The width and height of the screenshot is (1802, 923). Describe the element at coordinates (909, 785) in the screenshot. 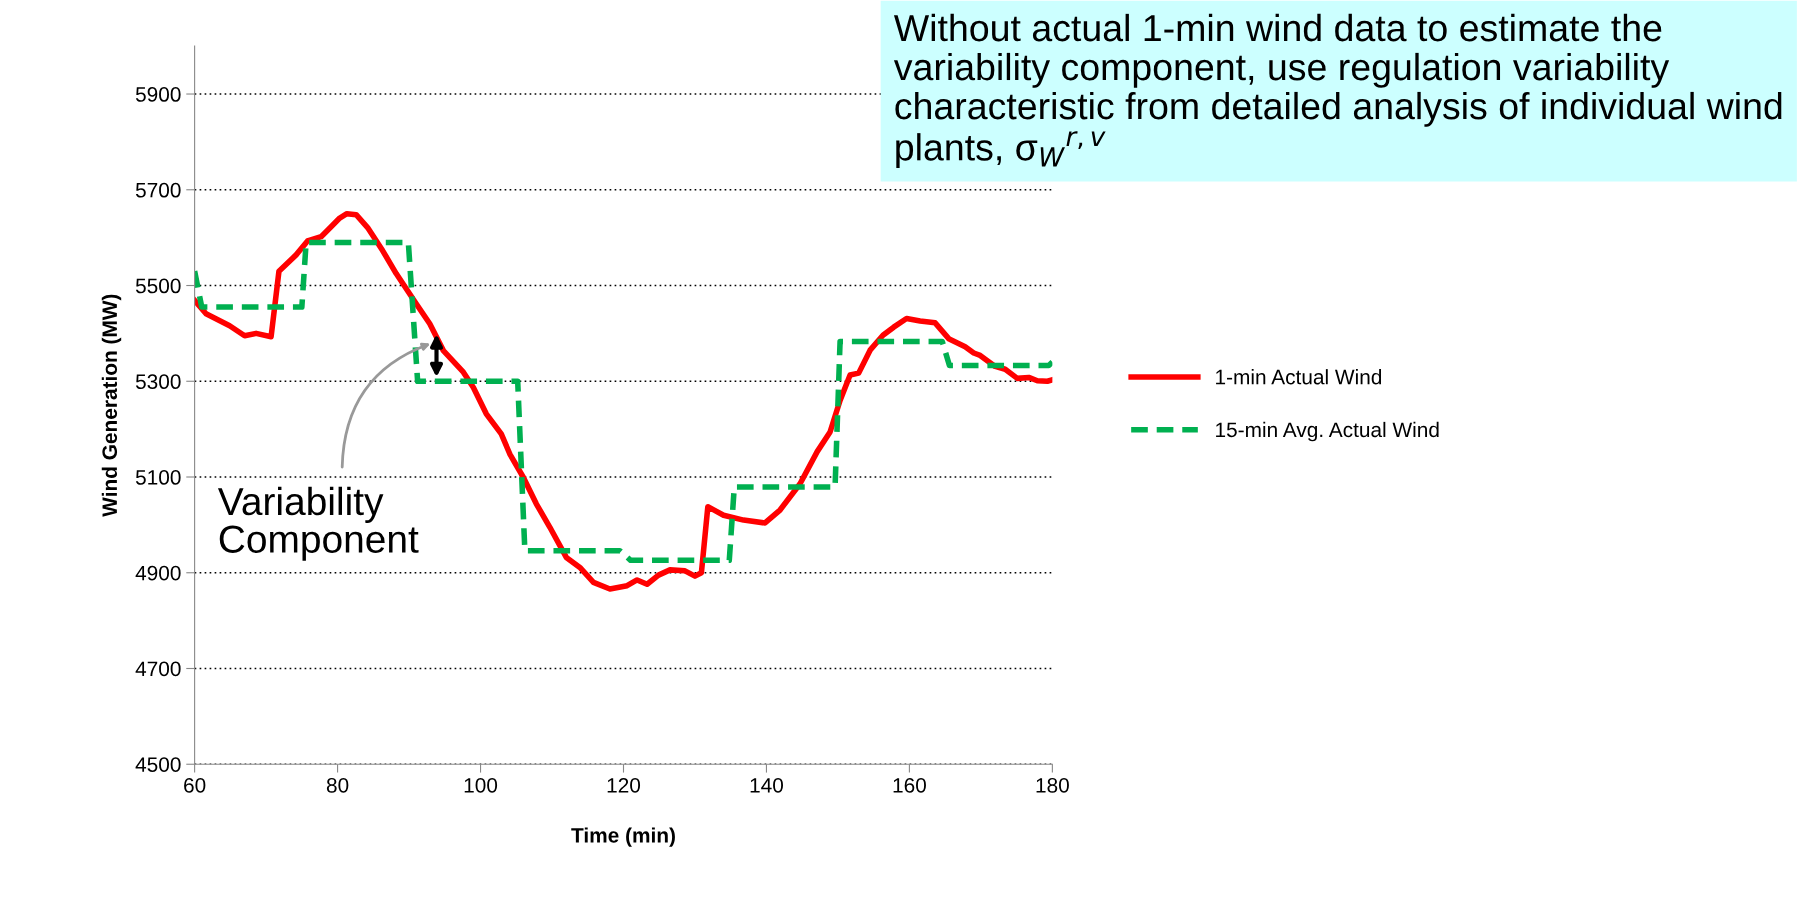

I see `x-tick-label: 160` at that location.